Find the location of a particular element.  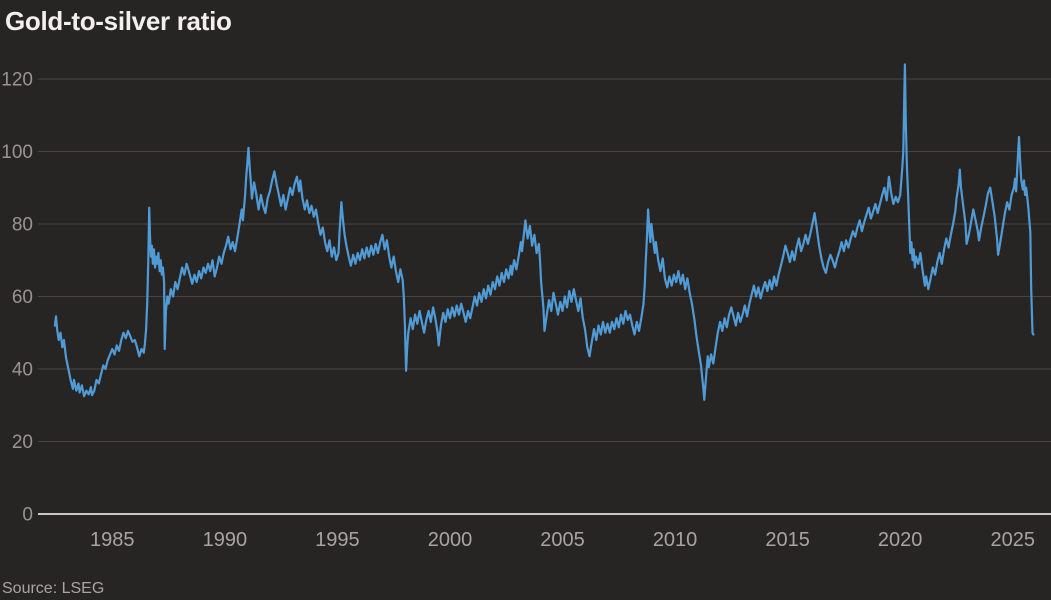

y-axis-tick-label: 80 is located at coordinates (22, 225).